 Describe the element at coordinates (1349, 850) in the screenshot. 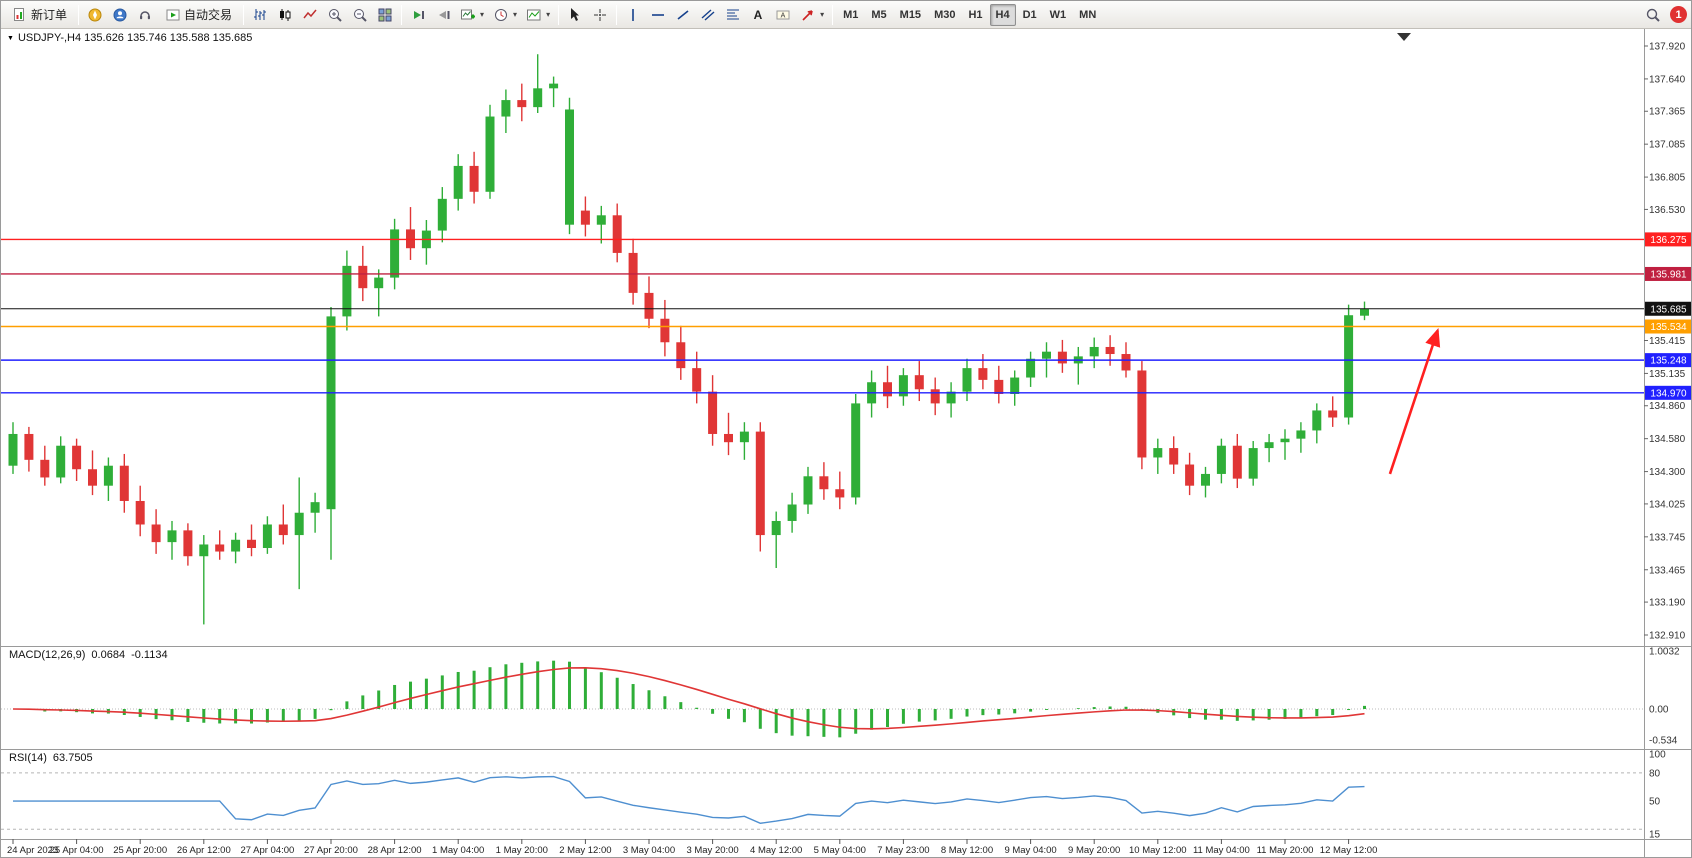

I see `time-axis-label: 12 May 12:00` at that location.